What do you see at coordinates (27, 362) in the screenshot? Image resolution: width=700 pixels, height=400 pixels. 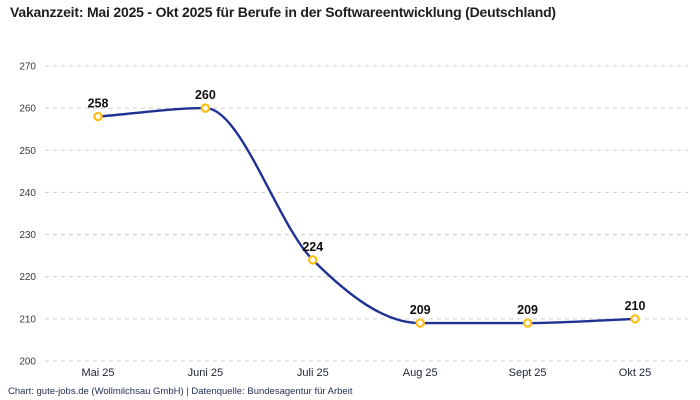 I see `y-tick-label: 200` at bounding box center [27, 362].